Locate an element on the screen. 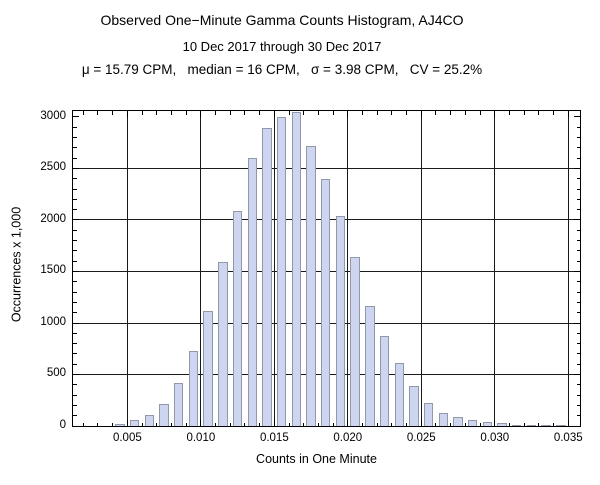 This screenshot has height=485, width=600. x-tick-label: 0.025 is located at coordinates (421, 438).